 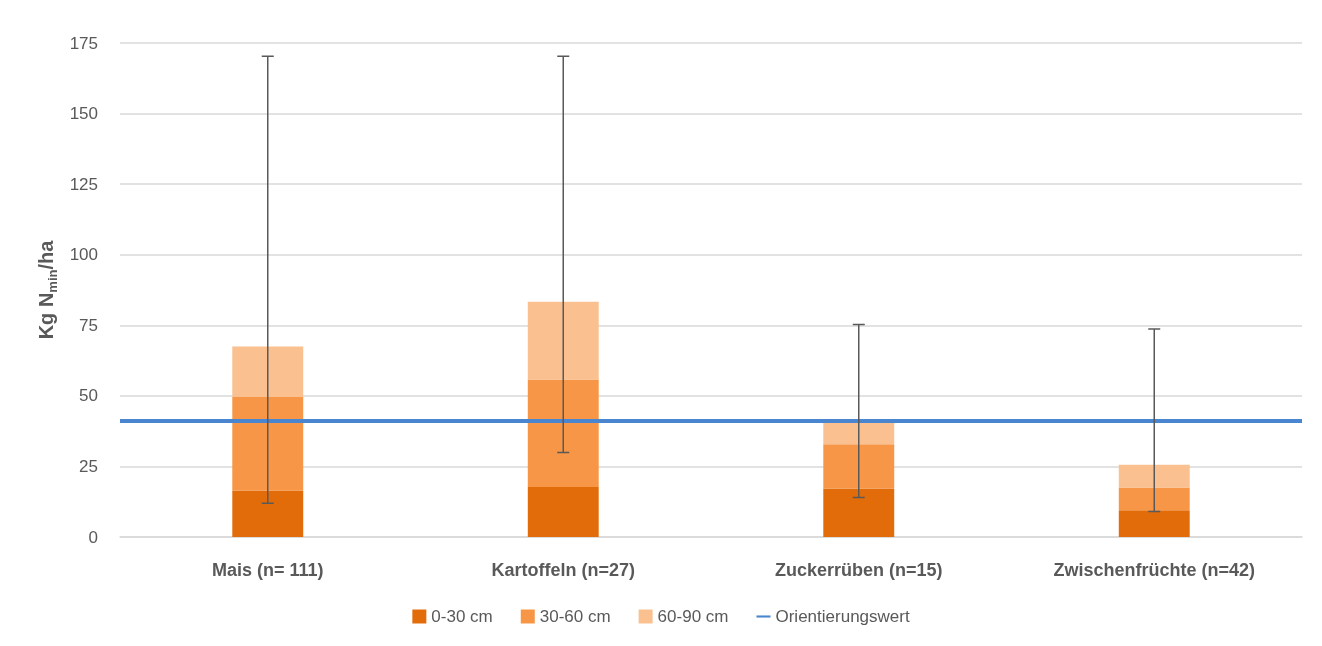 What do you see at coordinates (88, 396) in the screenshot?
I see `y-tick-label: 50` at bounding box center [88, 396].